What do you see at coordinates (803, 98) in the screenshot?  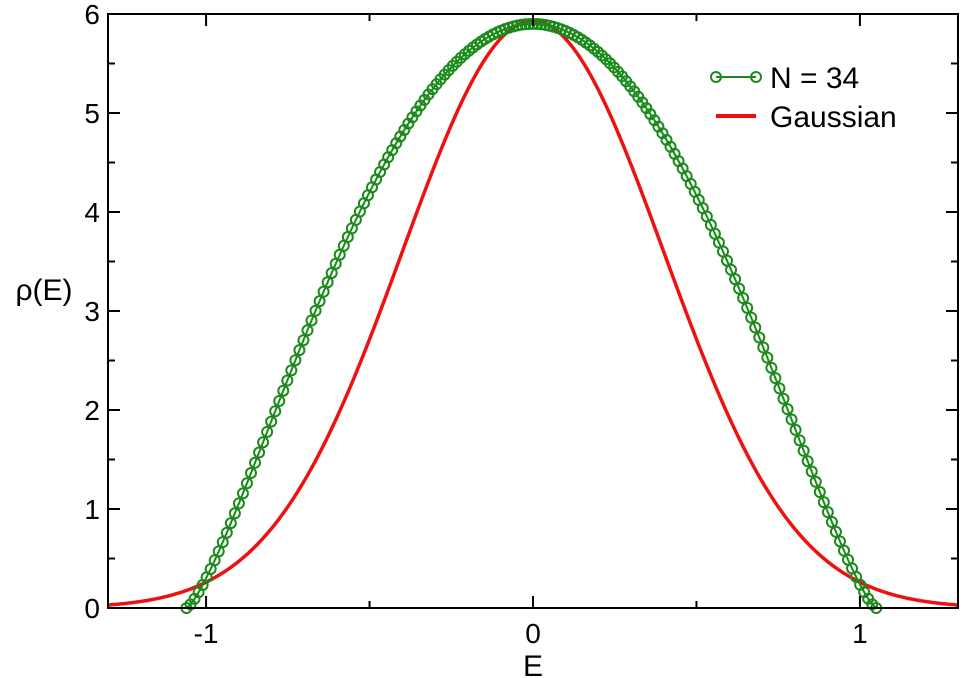 I see `legend: N = 34 Gaussian` at bounding box center [803, 98].